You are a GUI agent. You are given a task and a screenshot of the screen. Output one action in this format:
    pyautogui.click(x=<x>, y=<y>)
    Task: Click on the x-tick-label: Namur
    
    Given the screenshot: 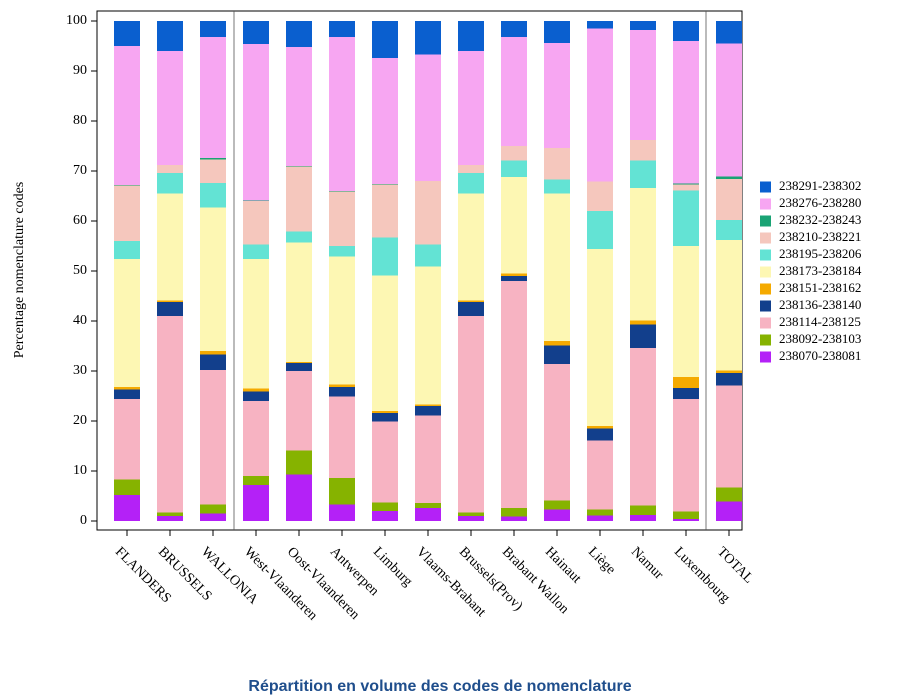 What is the action you would take?
    pyautogui.click(x=647, y=563)
    